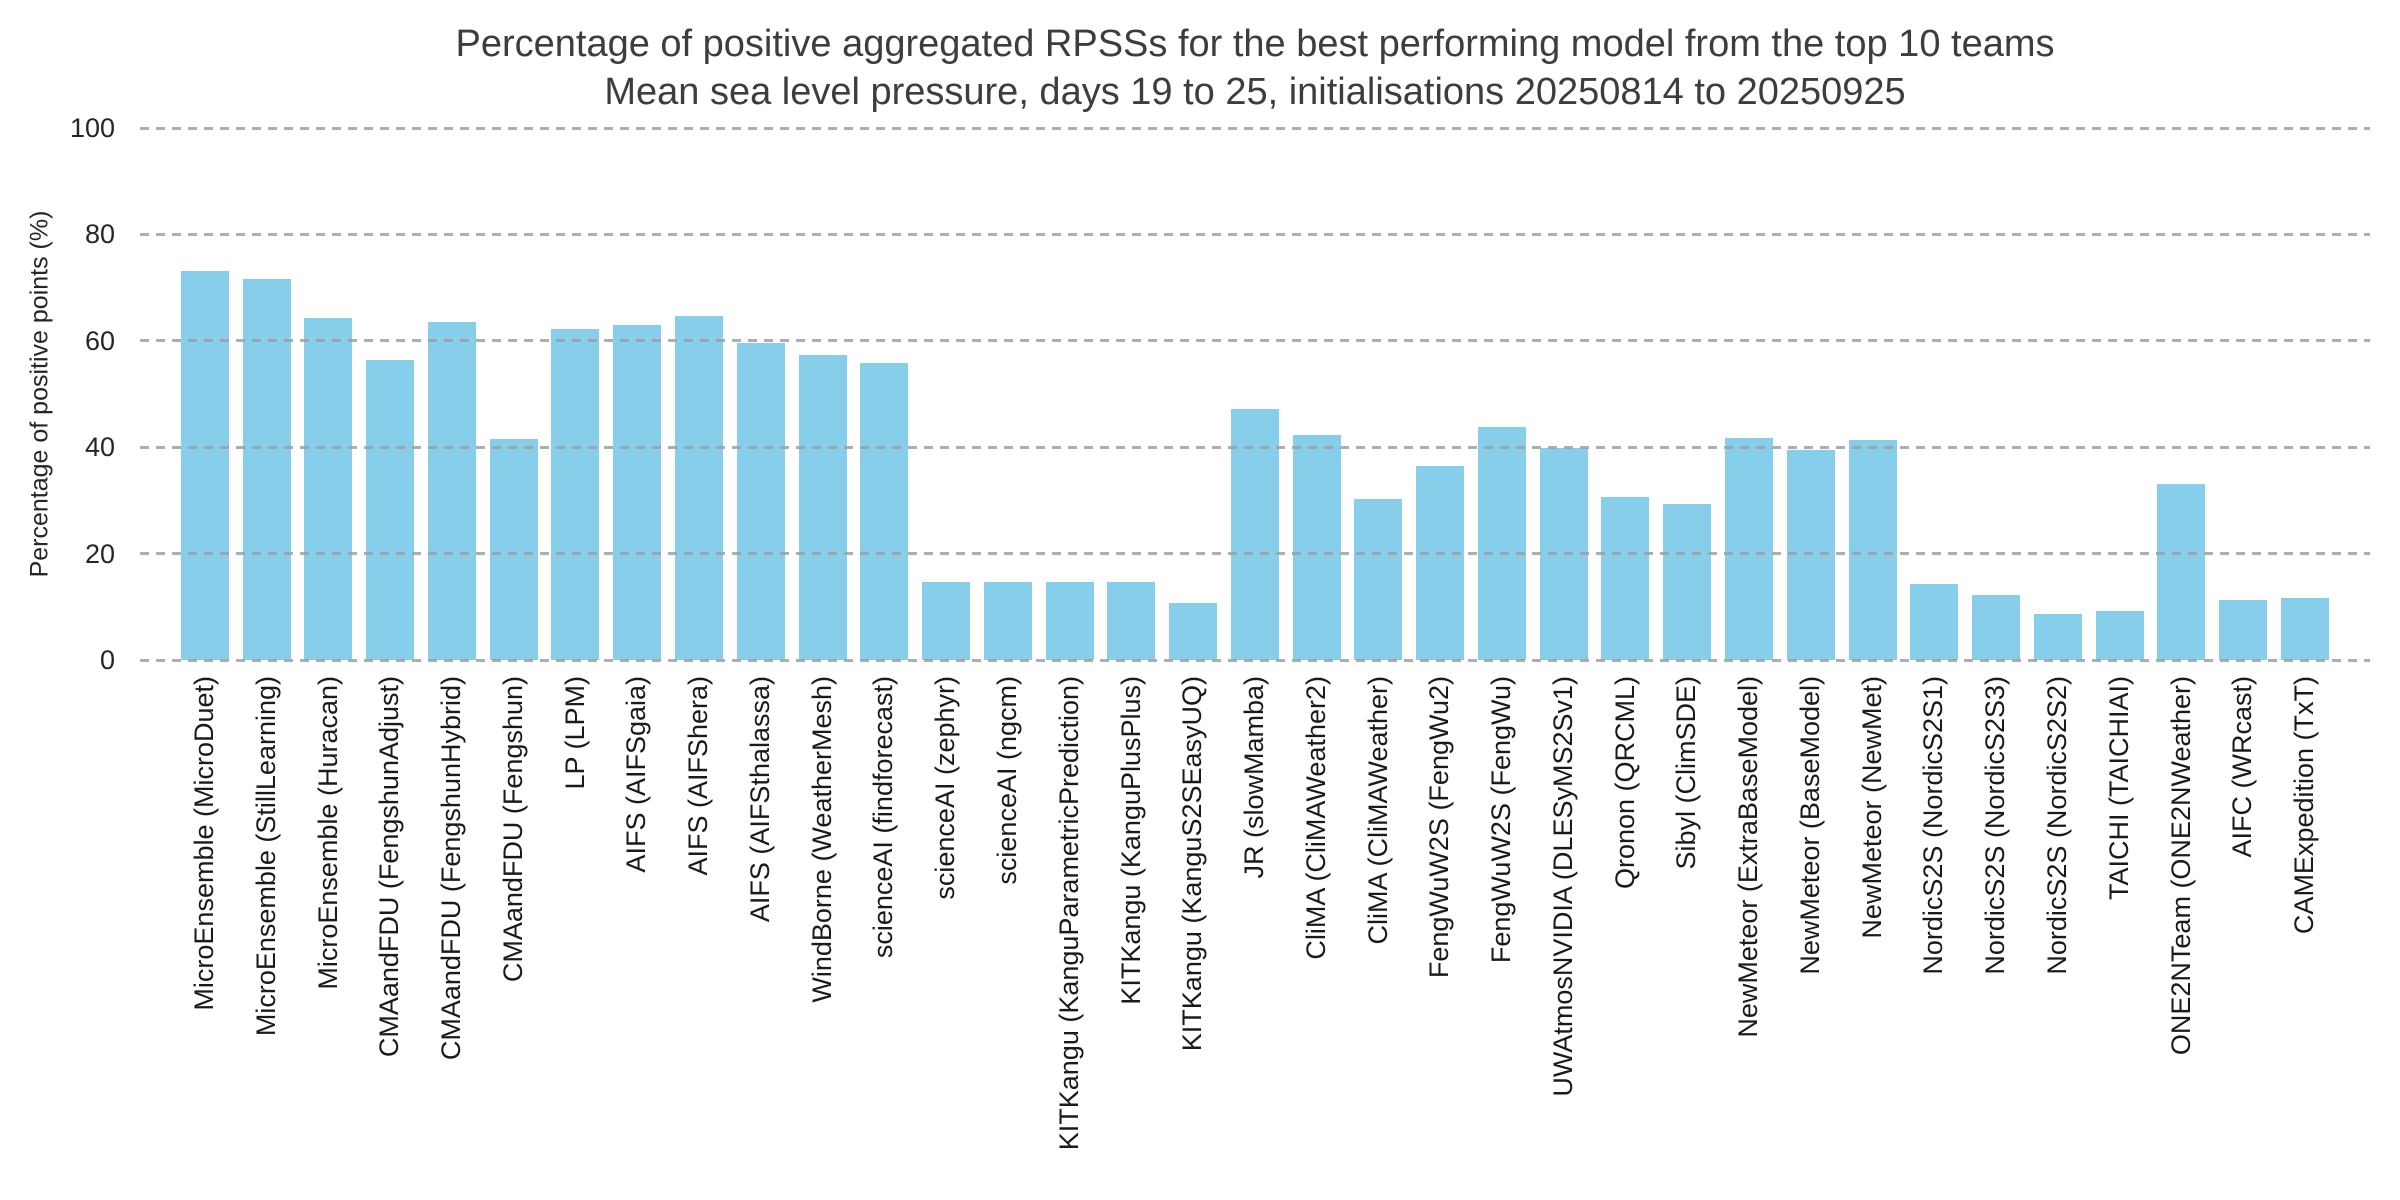 This screenshot has height=1200, width=2400. I want to click on x-tick-slot: AIFC (WRcast), so click(2243, 938).